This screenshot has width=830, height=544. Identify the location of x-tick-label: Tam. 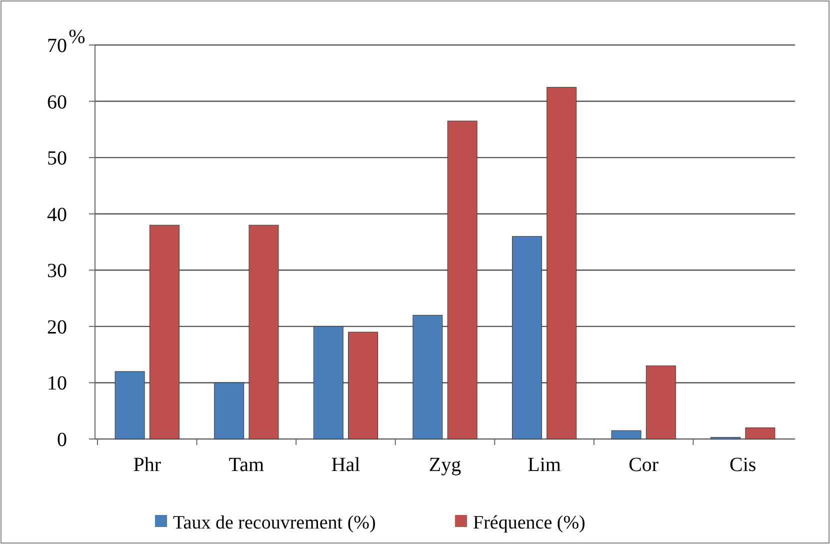
(246, 465).